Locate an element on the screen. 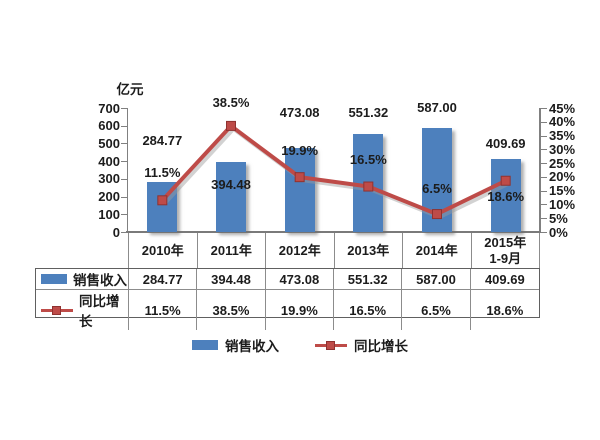  growth-value-label: 6.5% is located at coordinates (437, 188).